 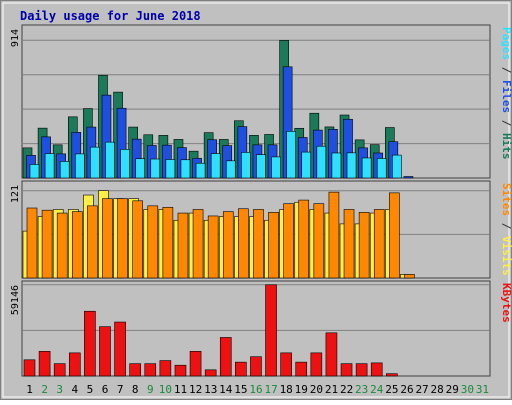 What do you see at coordinates (90, 389) in the screenshot?
I see `x-tick-label: 5` at bounding box center [90, 389].